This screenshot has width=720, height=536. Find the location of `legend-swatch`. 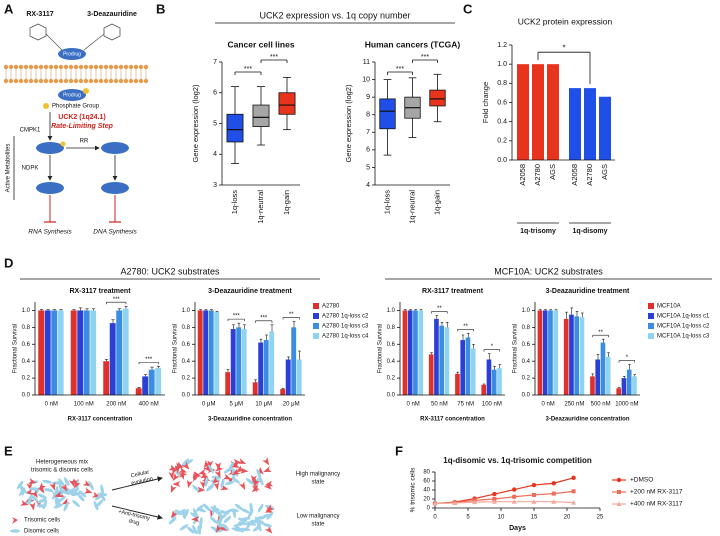

legend-swatch is located at coordinates (316, 306).